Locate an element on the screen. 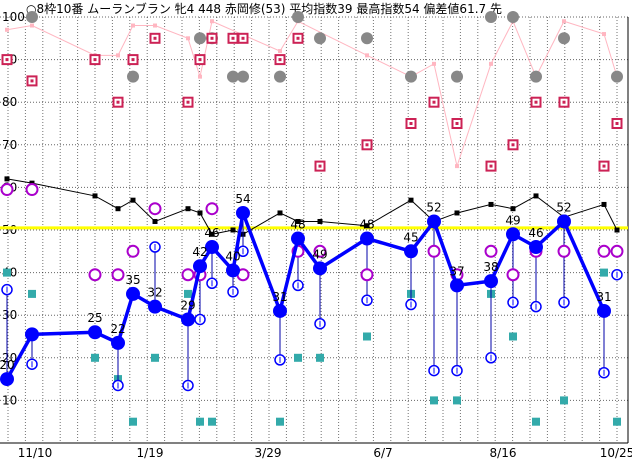 This screenshot has width=632, height=460. series-index-label: 46 is located at coordinates (211, 233).